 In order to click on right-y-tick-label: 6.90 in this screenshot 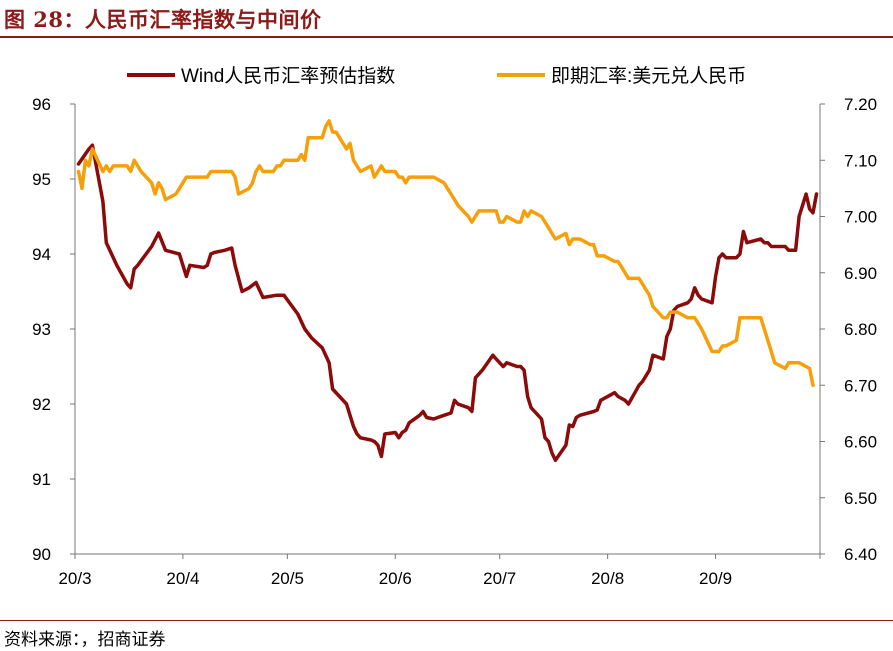, I will do `click(860, 273)`.